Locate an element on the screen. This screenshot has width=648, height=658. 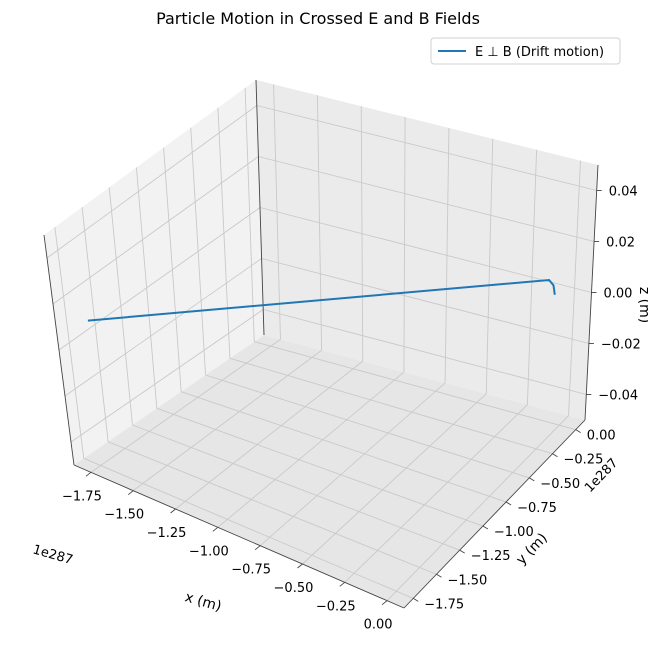
axis-y-line is located at coordinates (494, 514).